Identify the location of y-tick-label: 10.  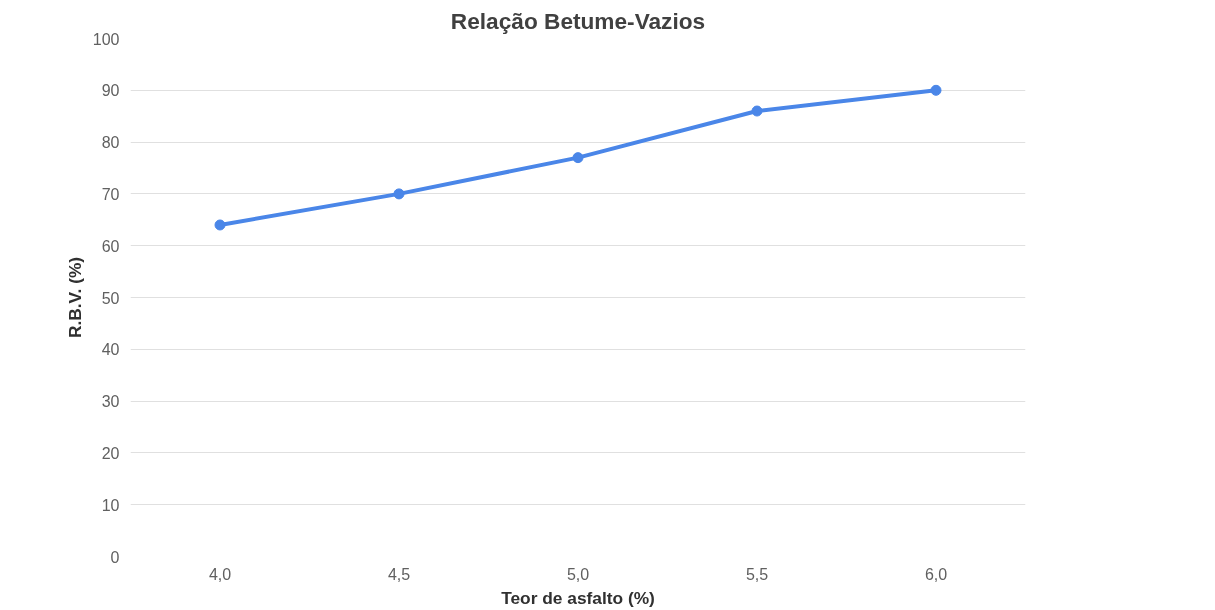
(110, 505).